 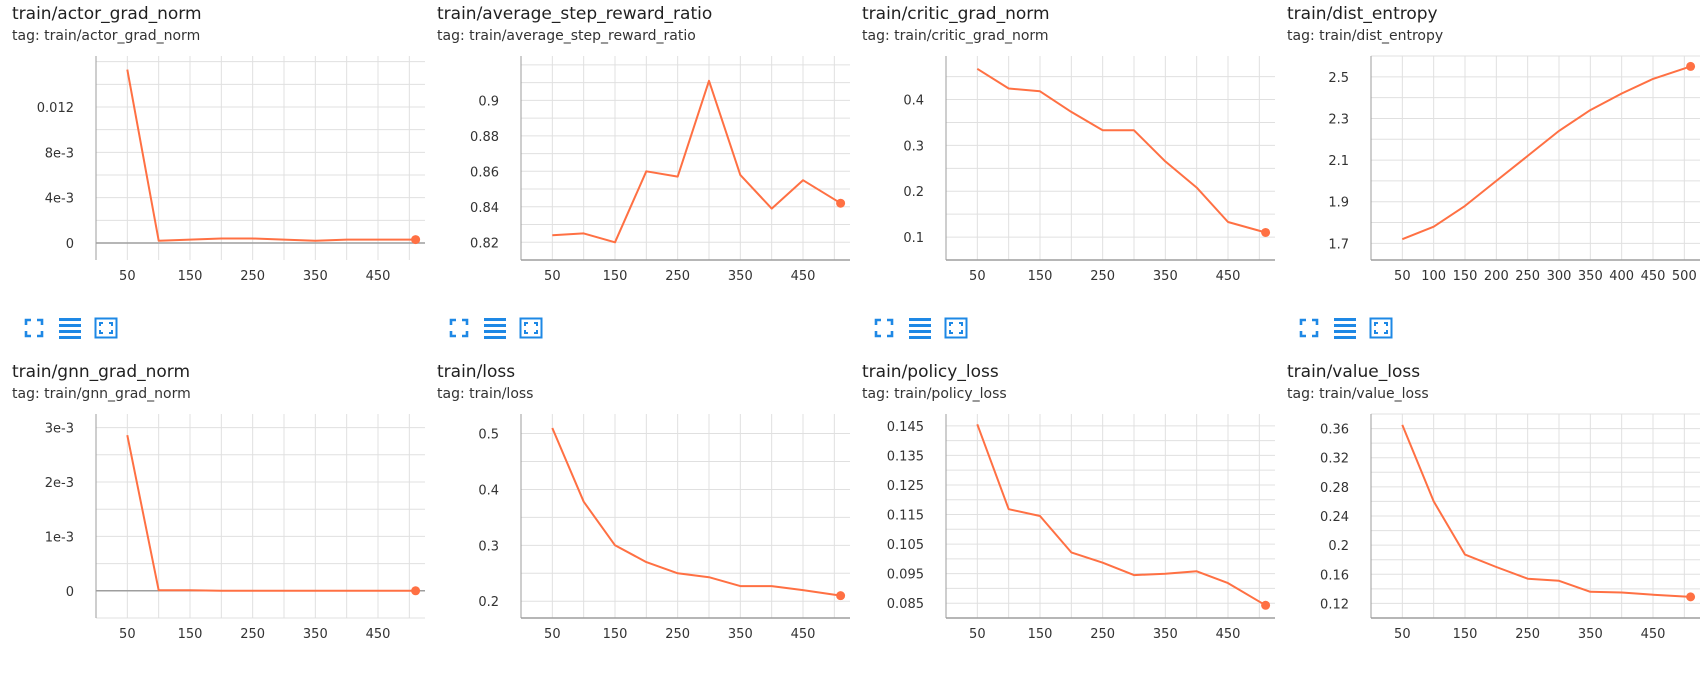 I want to click on line-chart: 0.82 0.84 0.86 0.88 0.9 50 150 250 350 450, so click(x=637, y=170).